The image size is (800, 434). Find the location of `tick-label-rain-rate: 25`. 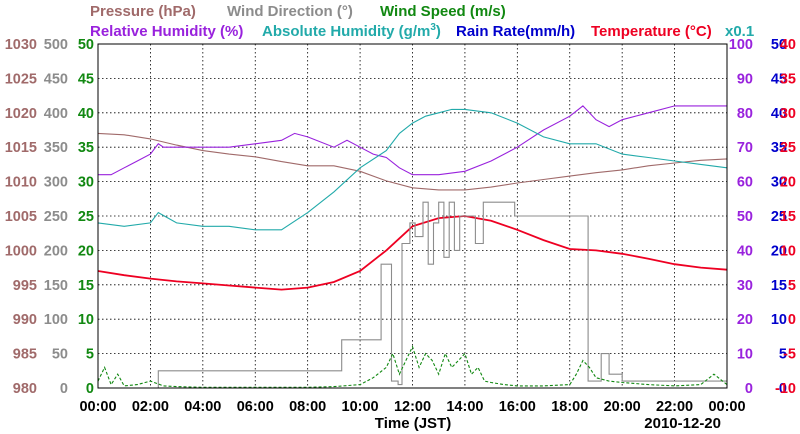

tick-label-rain-rate: 25 is located at coordinates (779, 217).